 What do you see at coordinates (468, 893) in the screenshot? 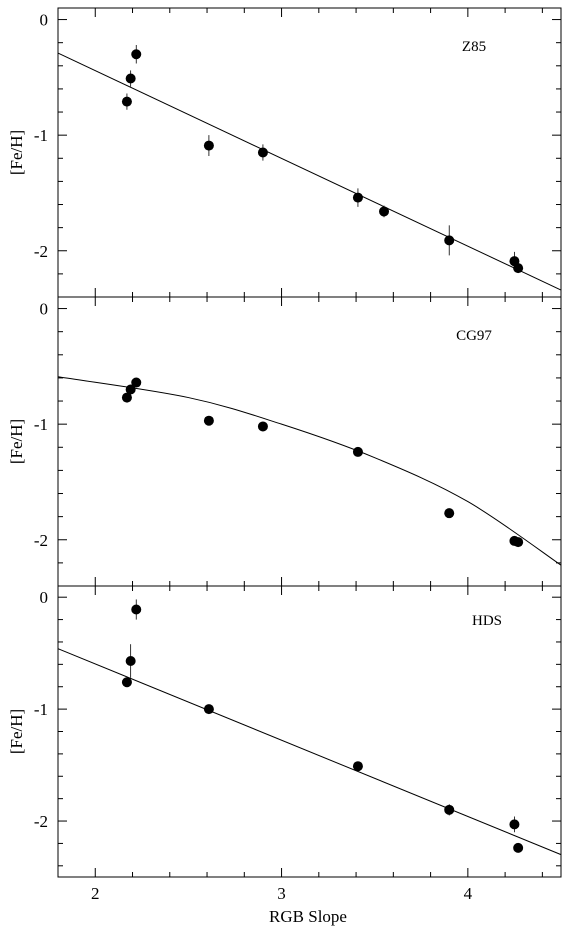
I see `x-tick-label: 4` at bounding box center [468, 893].